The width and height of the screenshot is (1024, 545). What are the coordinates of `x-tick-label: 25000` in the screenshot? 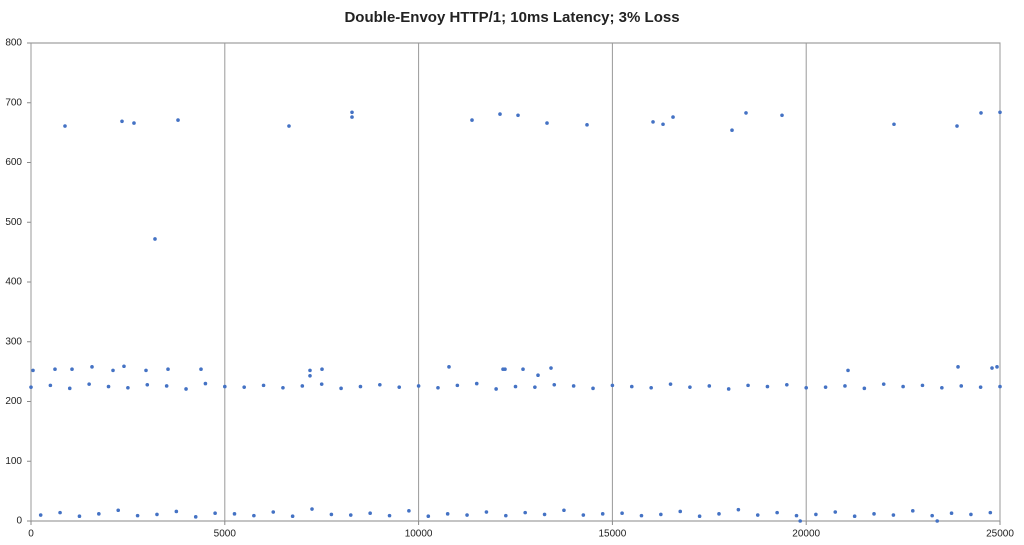 It's located at (1000, 534).